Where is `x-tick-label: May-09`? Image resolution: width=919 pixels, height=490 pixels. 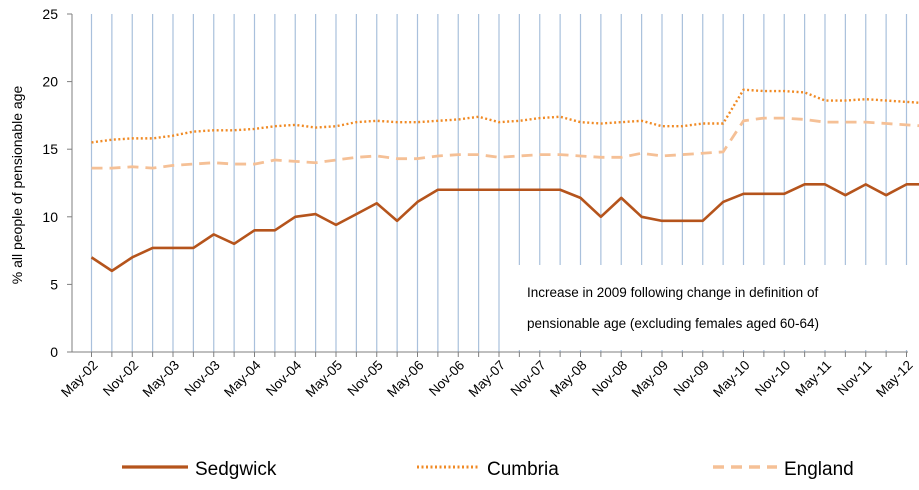
x-tick-label: May-09 is located at coordinates (650, 379).